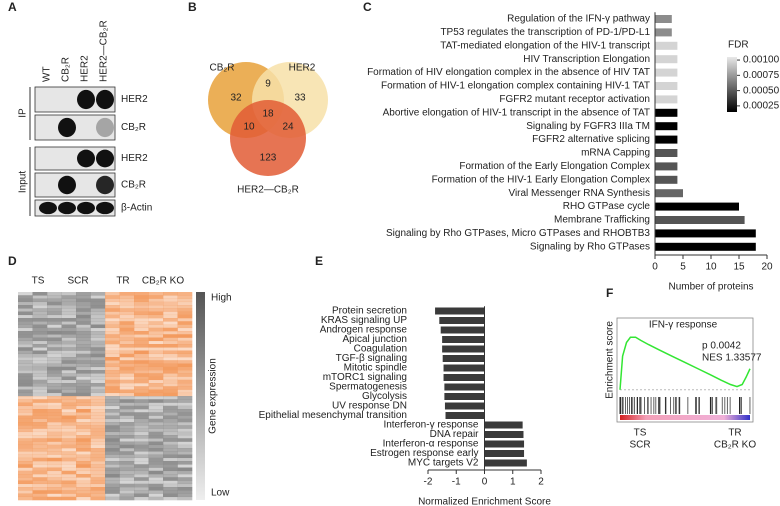 This screenshot has height=506, width=780. I want to click on lane-label: CB₂R, so click(66, 69).